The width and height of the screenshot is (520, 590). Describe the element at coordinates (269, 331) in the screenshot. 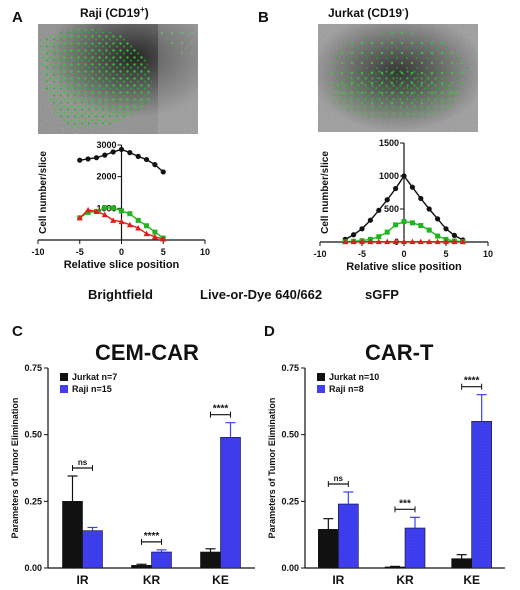

I see `panel-letter: D` at that location.